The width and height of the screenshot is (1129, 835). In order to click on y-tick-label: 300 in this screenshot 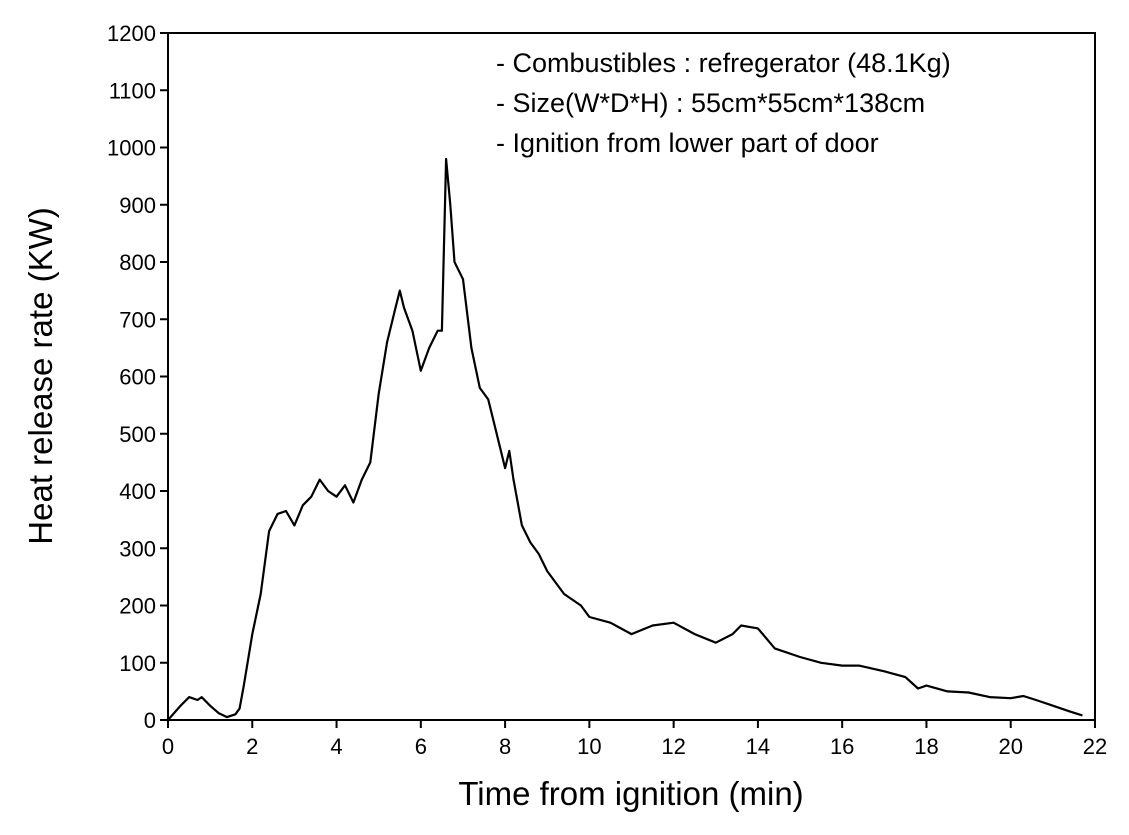, I will do `click(137, 548)`.